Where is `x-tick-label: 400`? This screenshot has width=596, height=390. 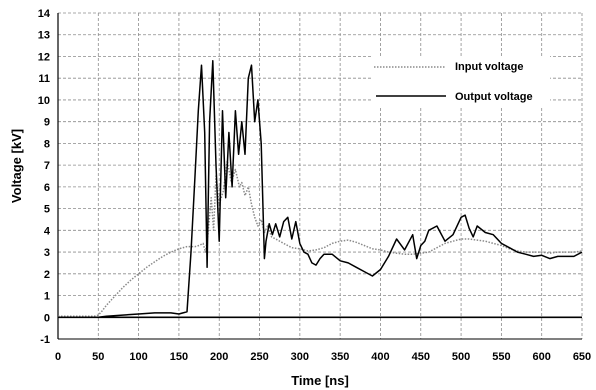
x-tick-label: 400 is located at coordinates (380, 357).